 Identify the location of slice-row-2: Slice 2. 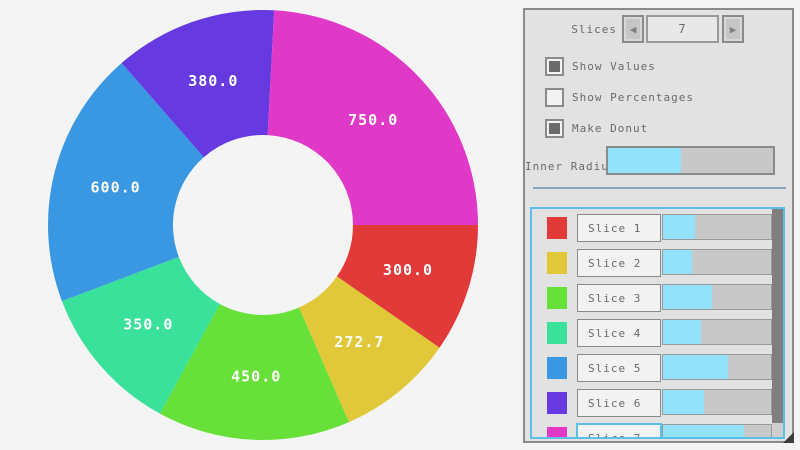
(657, 263).